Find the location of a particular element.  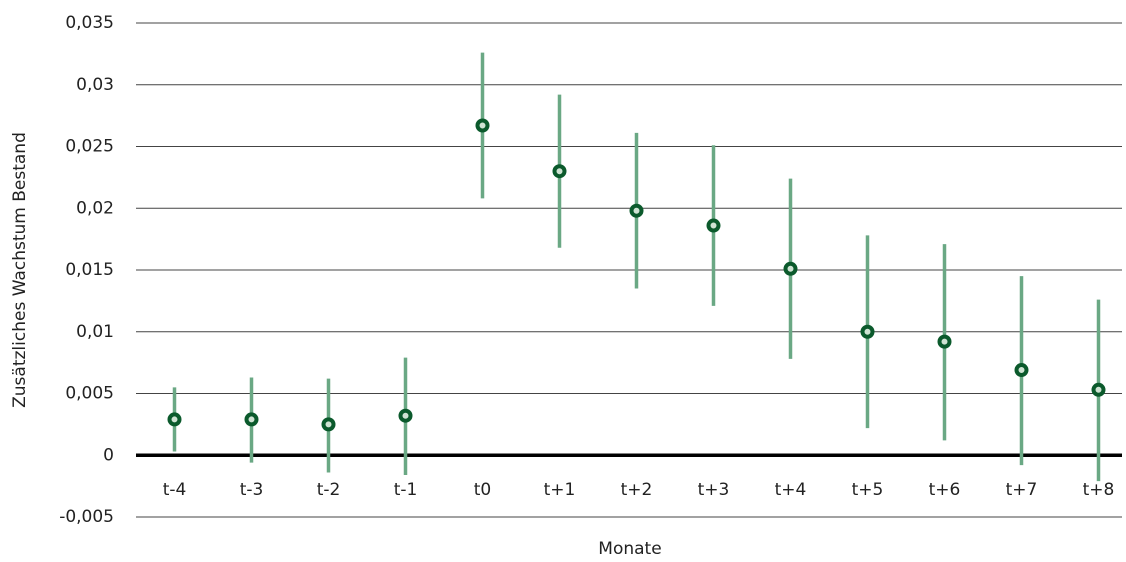

y-tick-label: -0,005 is located at coordinates (86, 517).